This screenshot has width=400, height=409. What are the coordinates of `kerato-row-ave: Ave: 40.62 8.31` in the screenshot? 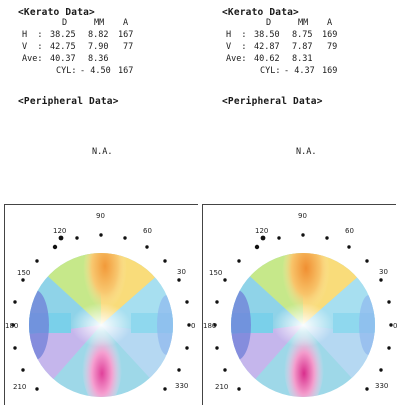 It's located at (269, 59).